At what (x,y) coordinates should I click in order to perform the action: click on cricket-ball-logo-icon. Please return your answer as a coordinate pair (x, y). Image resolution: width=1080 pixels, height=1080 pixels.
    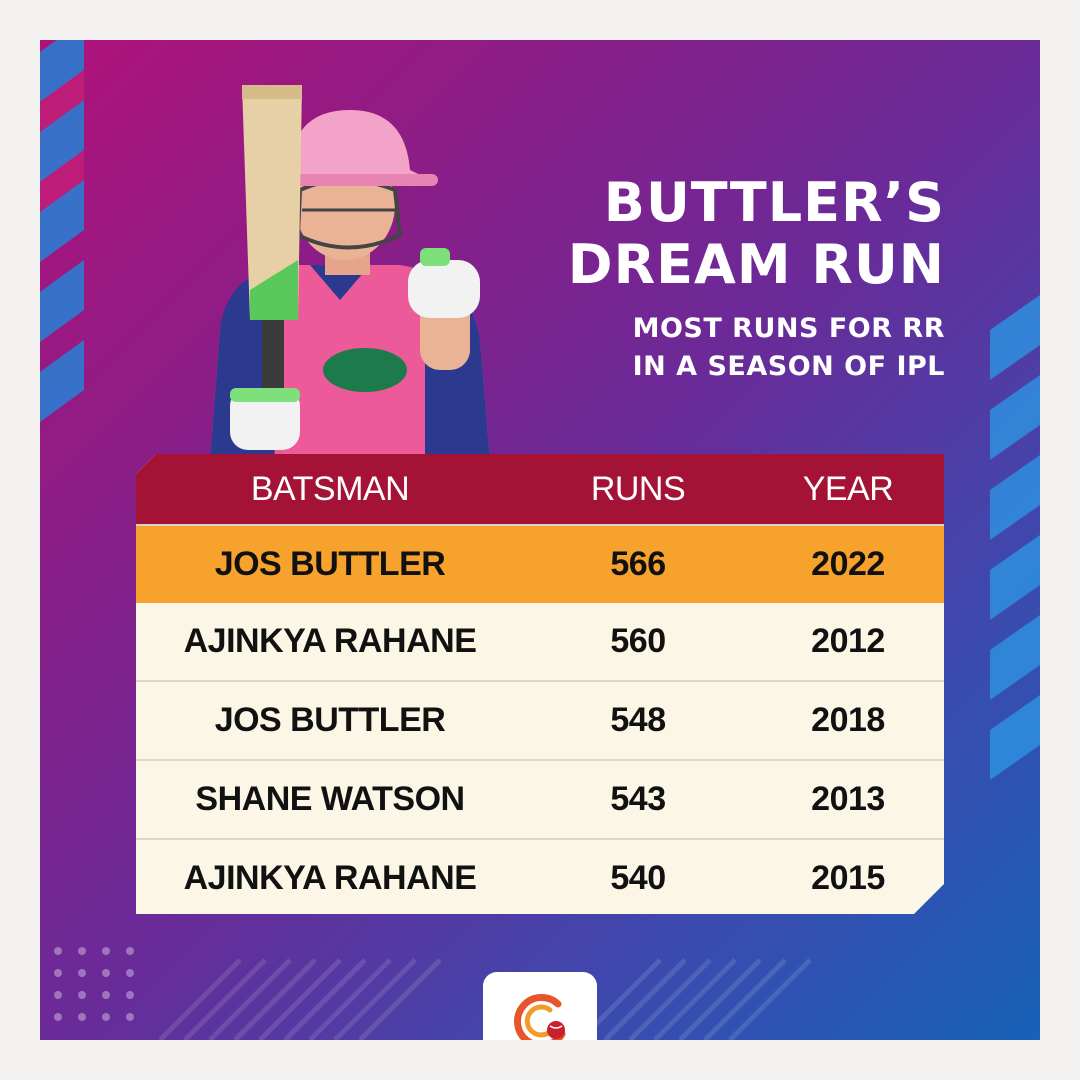
    Looking at the image, I should click on (540, 1017).